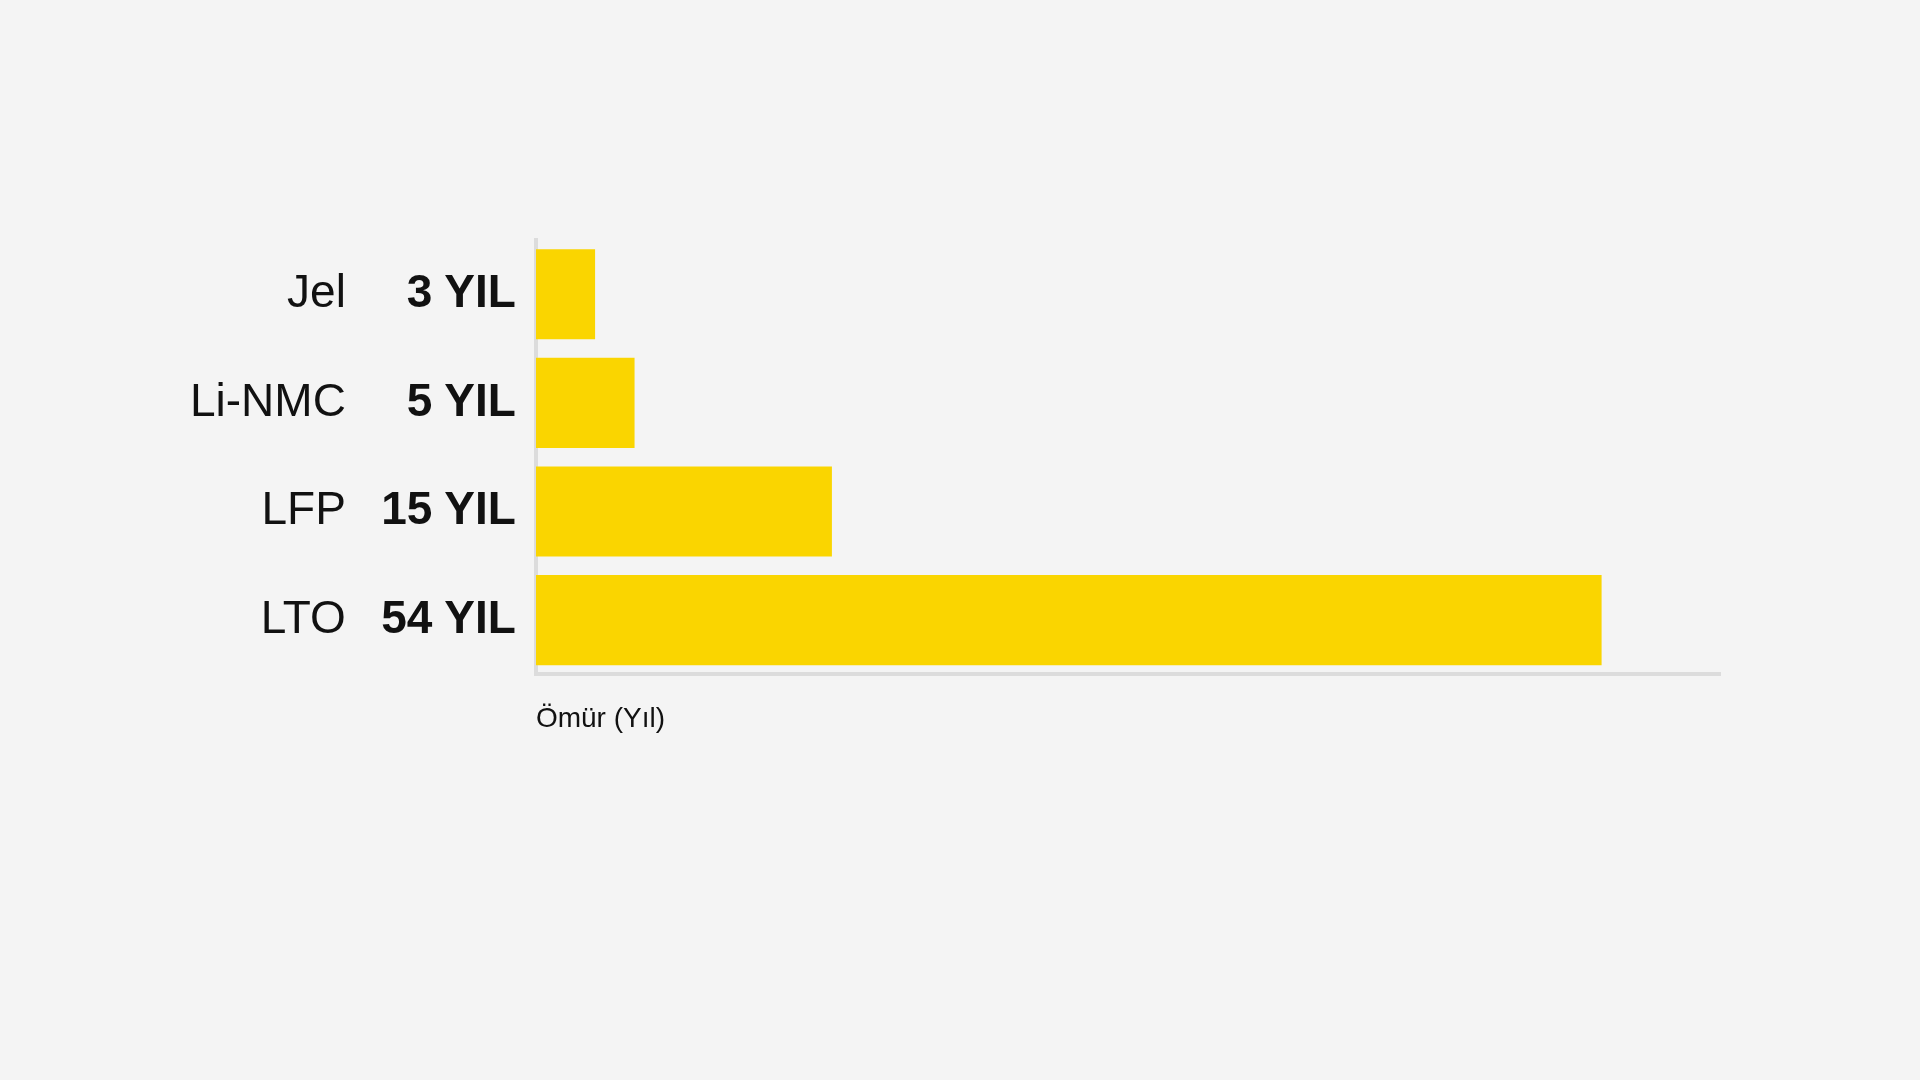  Describe the element at coordinates (448, 616) in the screenshot. I see `data-label: 54 YIL` at that location.